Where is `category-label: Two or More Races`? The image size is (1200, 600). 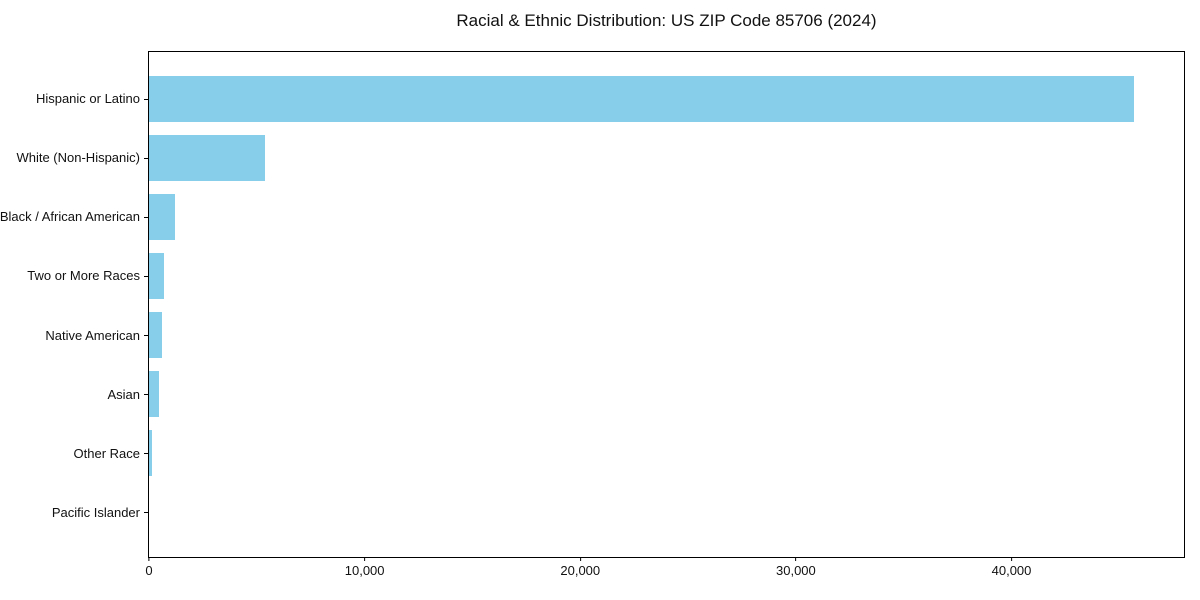
category-label: Two or More Races is located at coordinates (83, 276).